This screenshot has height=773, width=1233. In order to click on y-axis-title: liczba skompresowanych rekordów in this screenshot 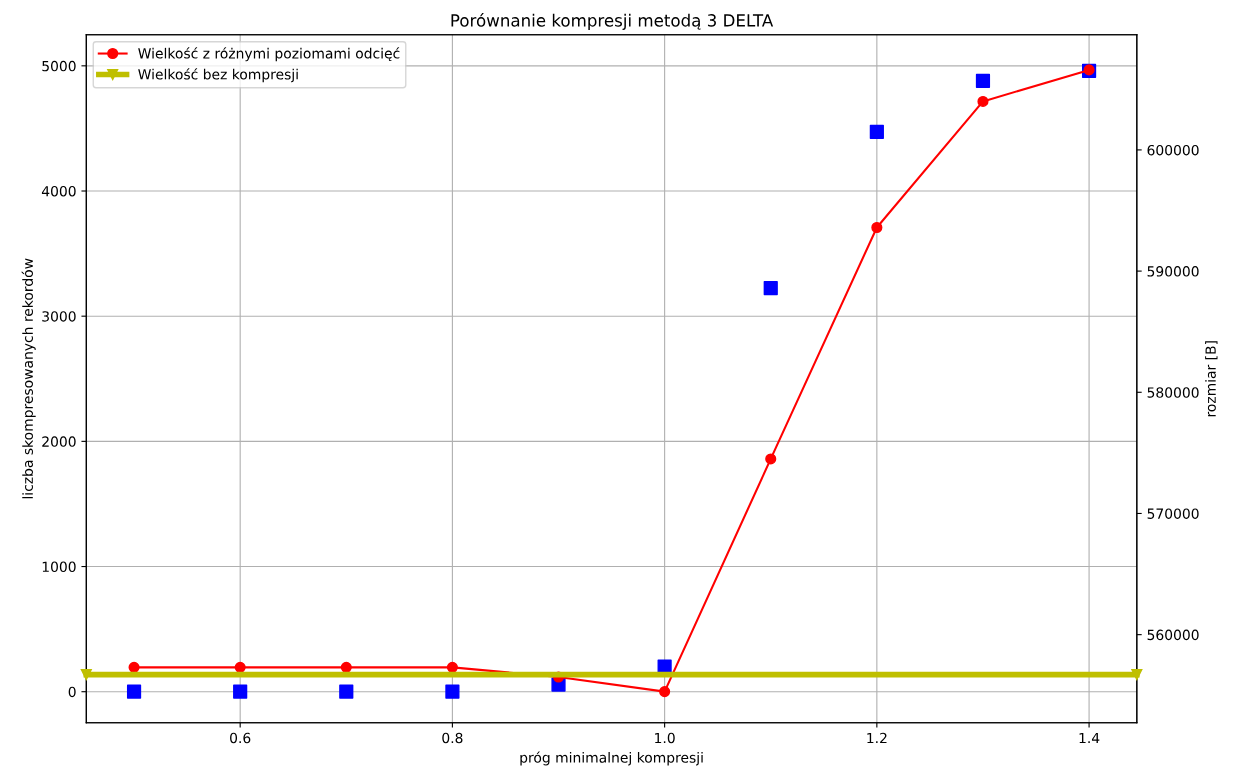, I will do `click(28, 378)`.